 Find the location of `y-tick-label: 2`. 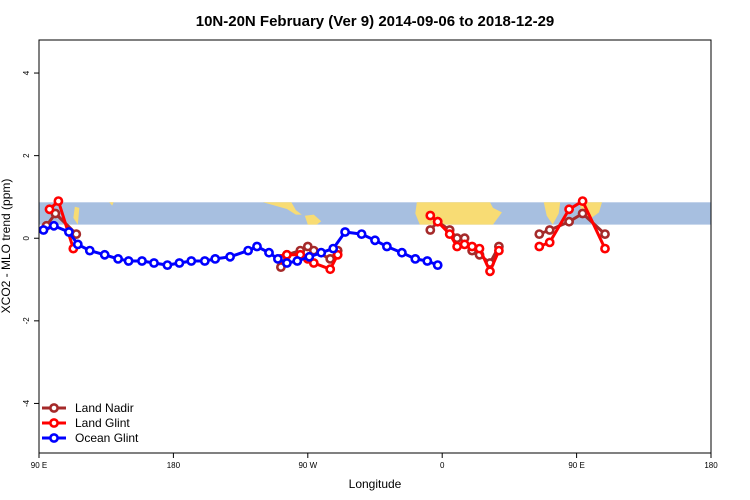

y-tick-label: 2 is located at coordinates (26, 155).